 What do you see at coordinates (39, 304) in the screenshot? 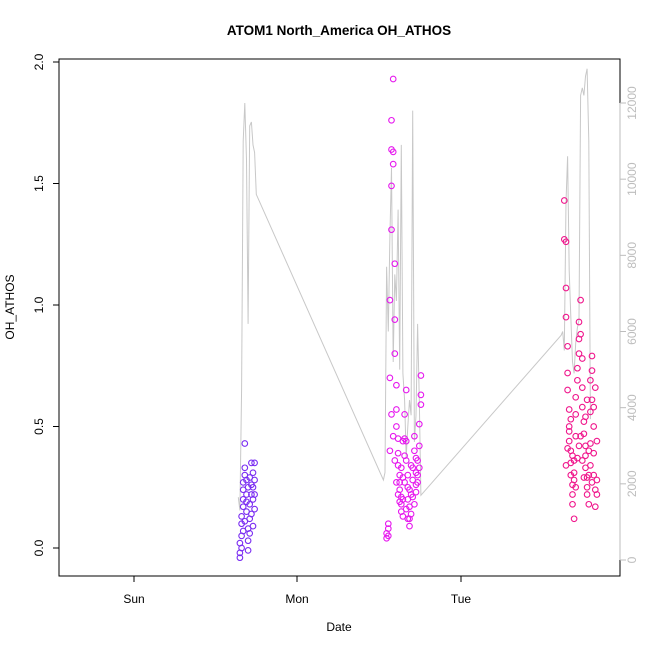
I see `y-tick-label: 1.0` at bounding box center [39, 304].